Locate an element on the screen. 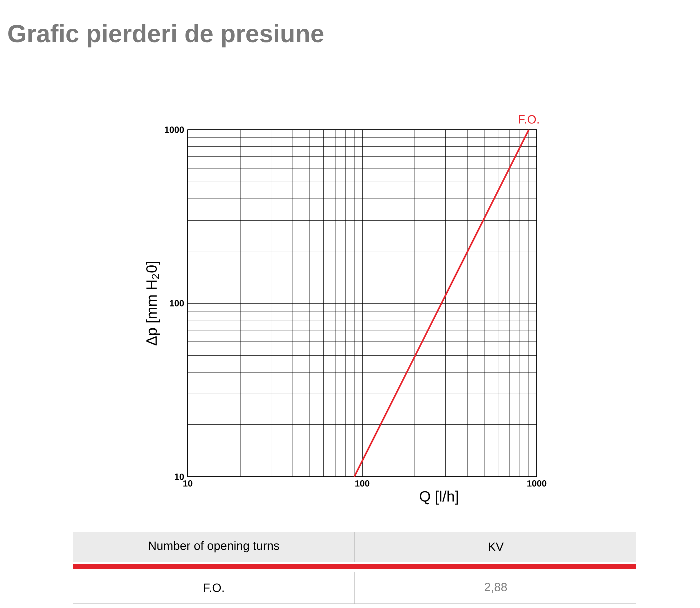 Image resolution: width=700 pixels, height=608 pixels. x-tick-label: 100 is located at coordinates (363, 483).